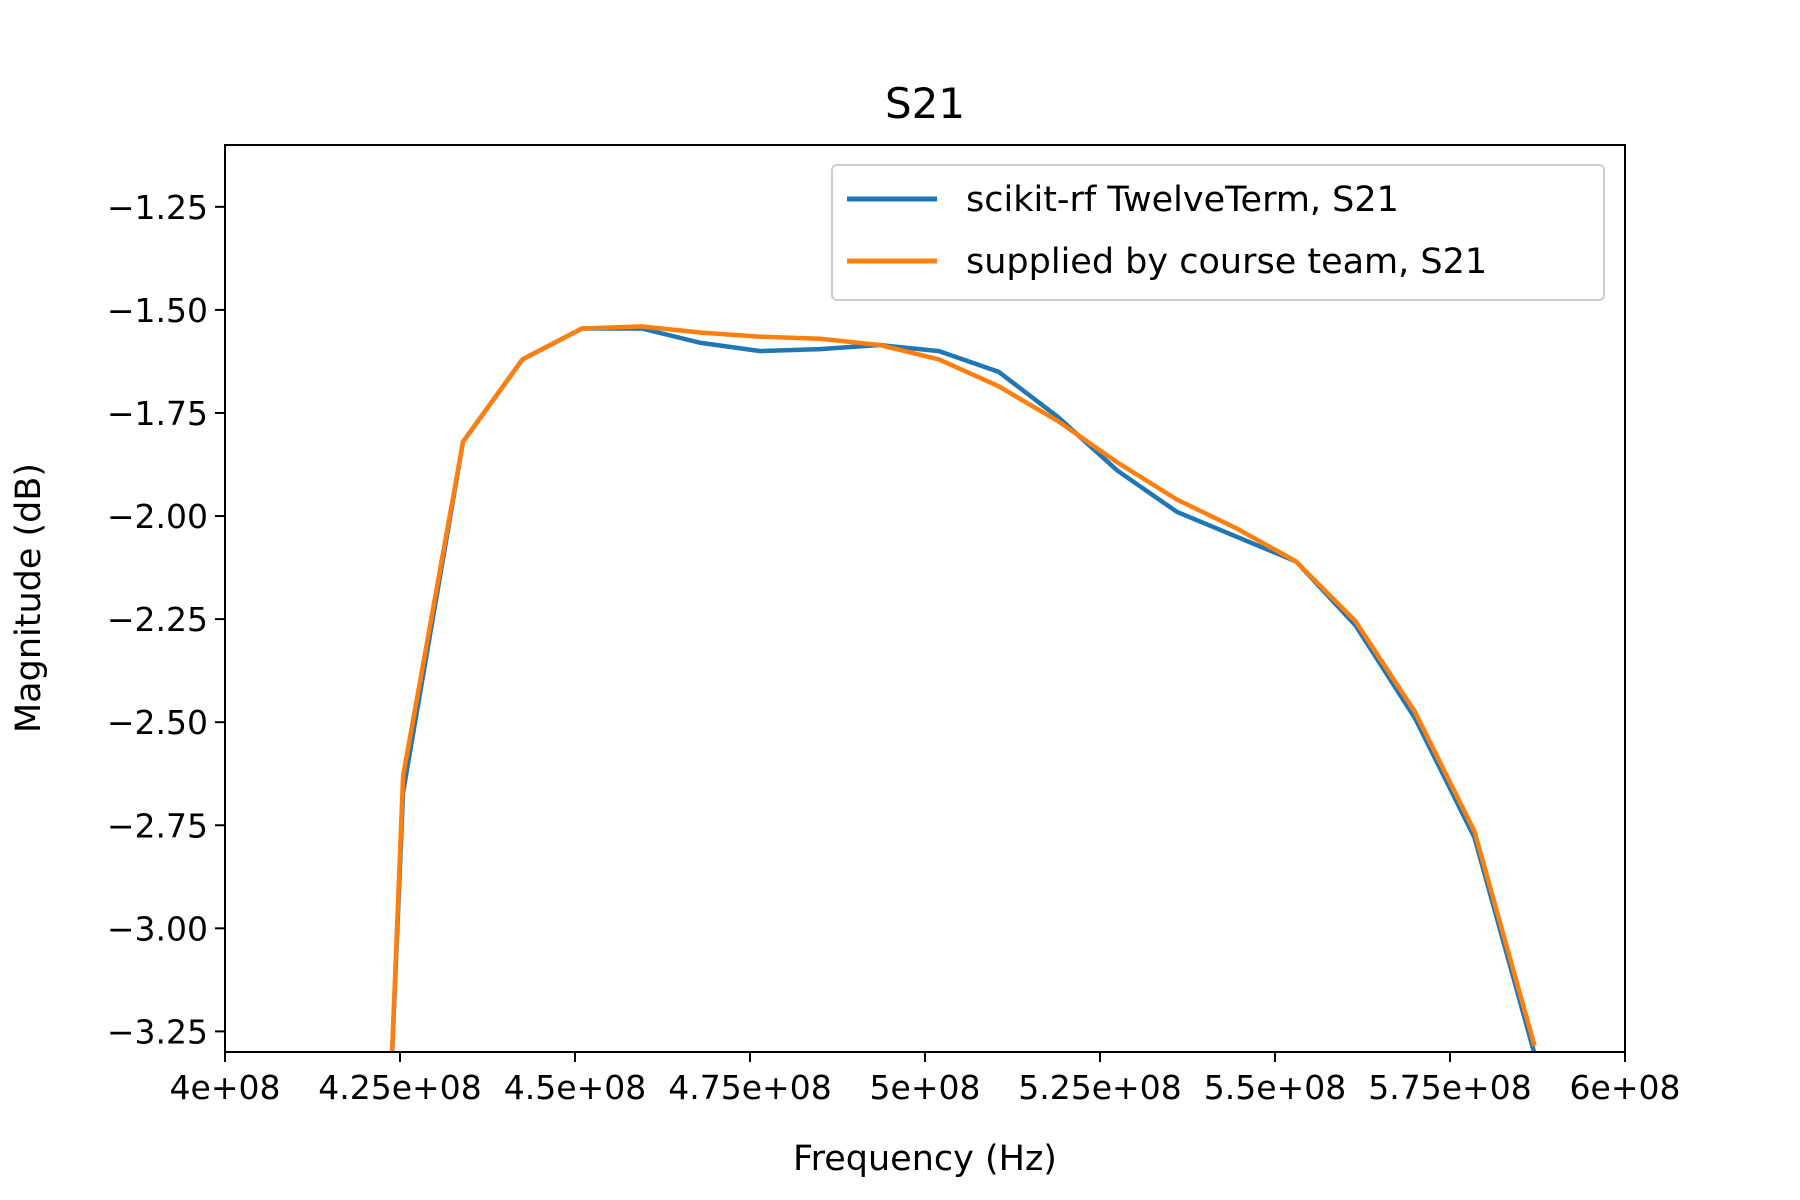 This screenshot has height=1200, width=1800. Describe the element at coordinates (29, 598) in the screenshot. I see `y-axis-label: Magnitude (dB)` at that location.